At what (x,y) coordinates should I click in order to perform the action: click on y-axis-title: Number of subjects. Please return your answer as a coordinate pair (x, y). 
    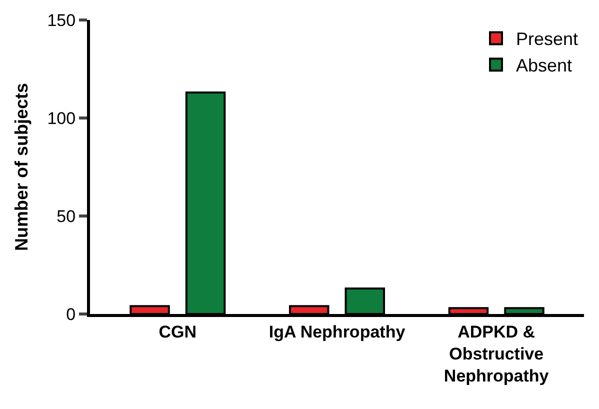
    Looking at the image, I should click on (21, 167).